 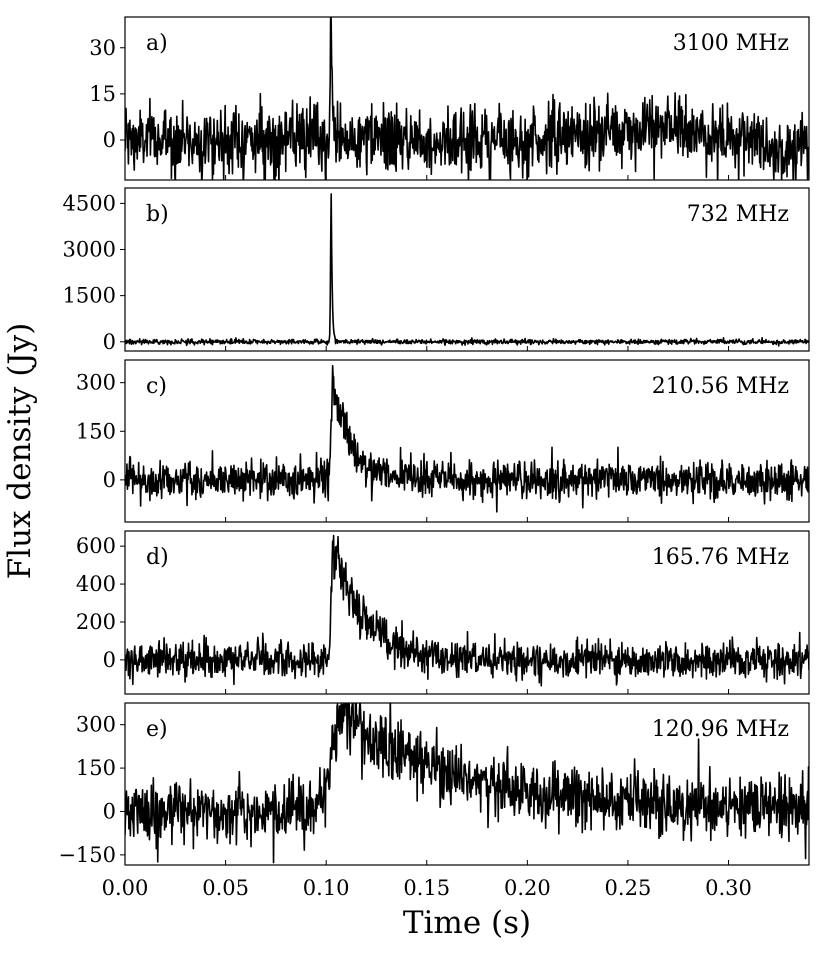 I want to click on y-tick-label: 4500, so click(x=89, y=203).